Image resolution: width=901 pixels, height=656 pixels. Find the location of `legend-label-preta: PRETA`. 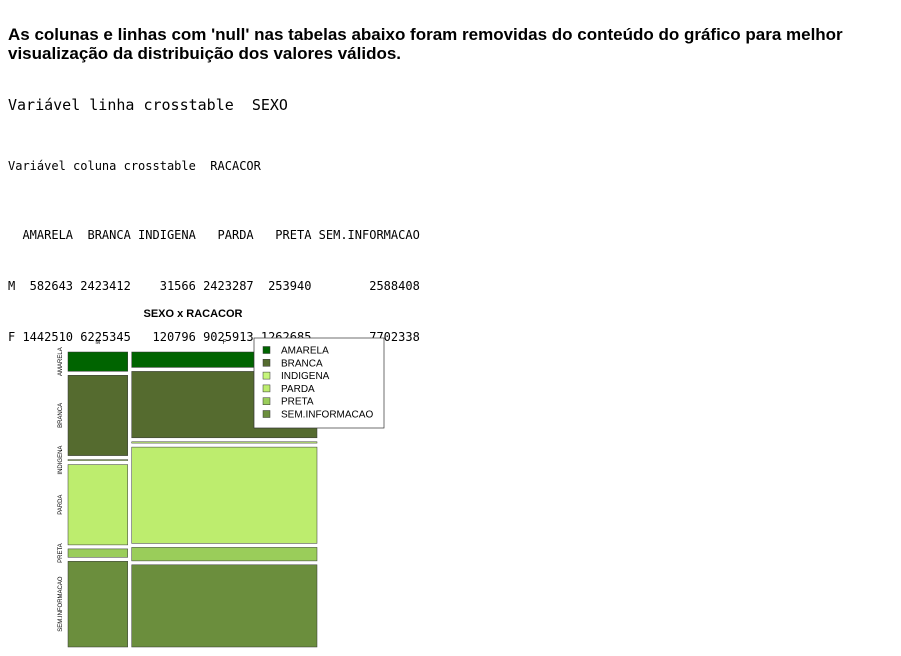

legend-label-preta: PRETA is located at coordinates (297, 402).